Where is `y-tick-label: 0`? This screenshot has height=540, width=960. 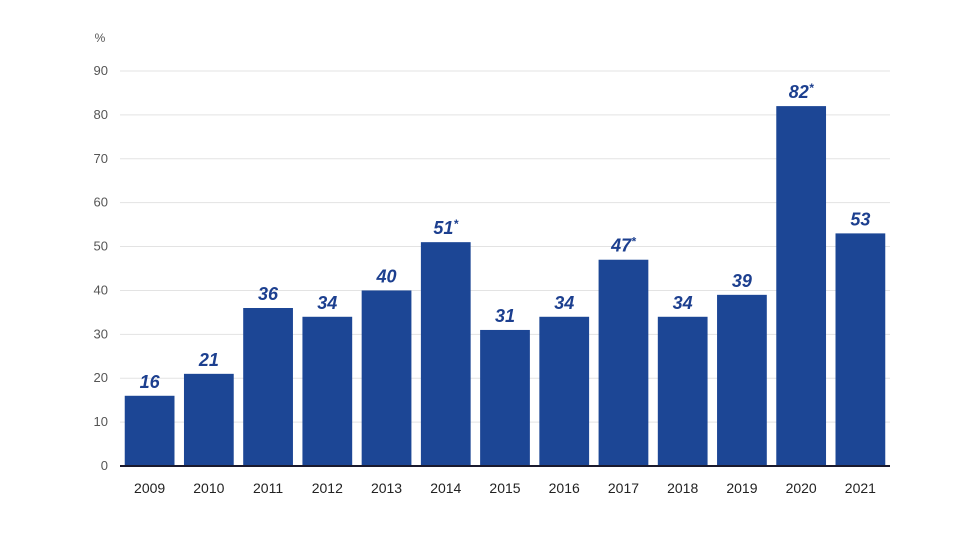
y-tick-label: 0 is located at coordinates (104, 465).